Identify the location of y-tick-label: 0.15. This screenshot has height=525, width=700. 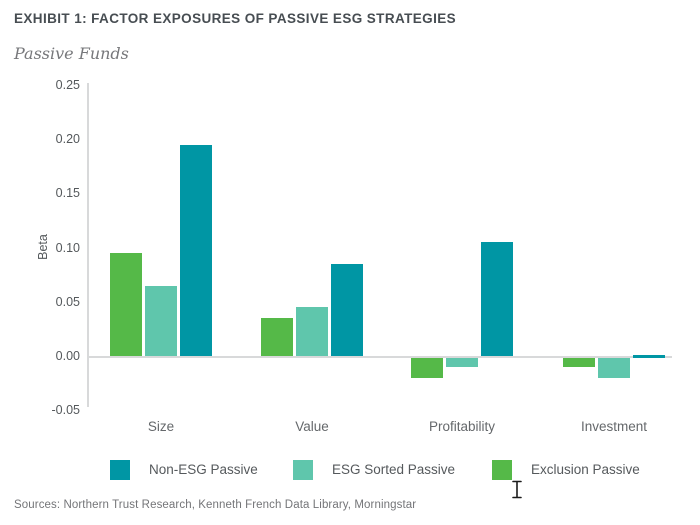
(67, 193).